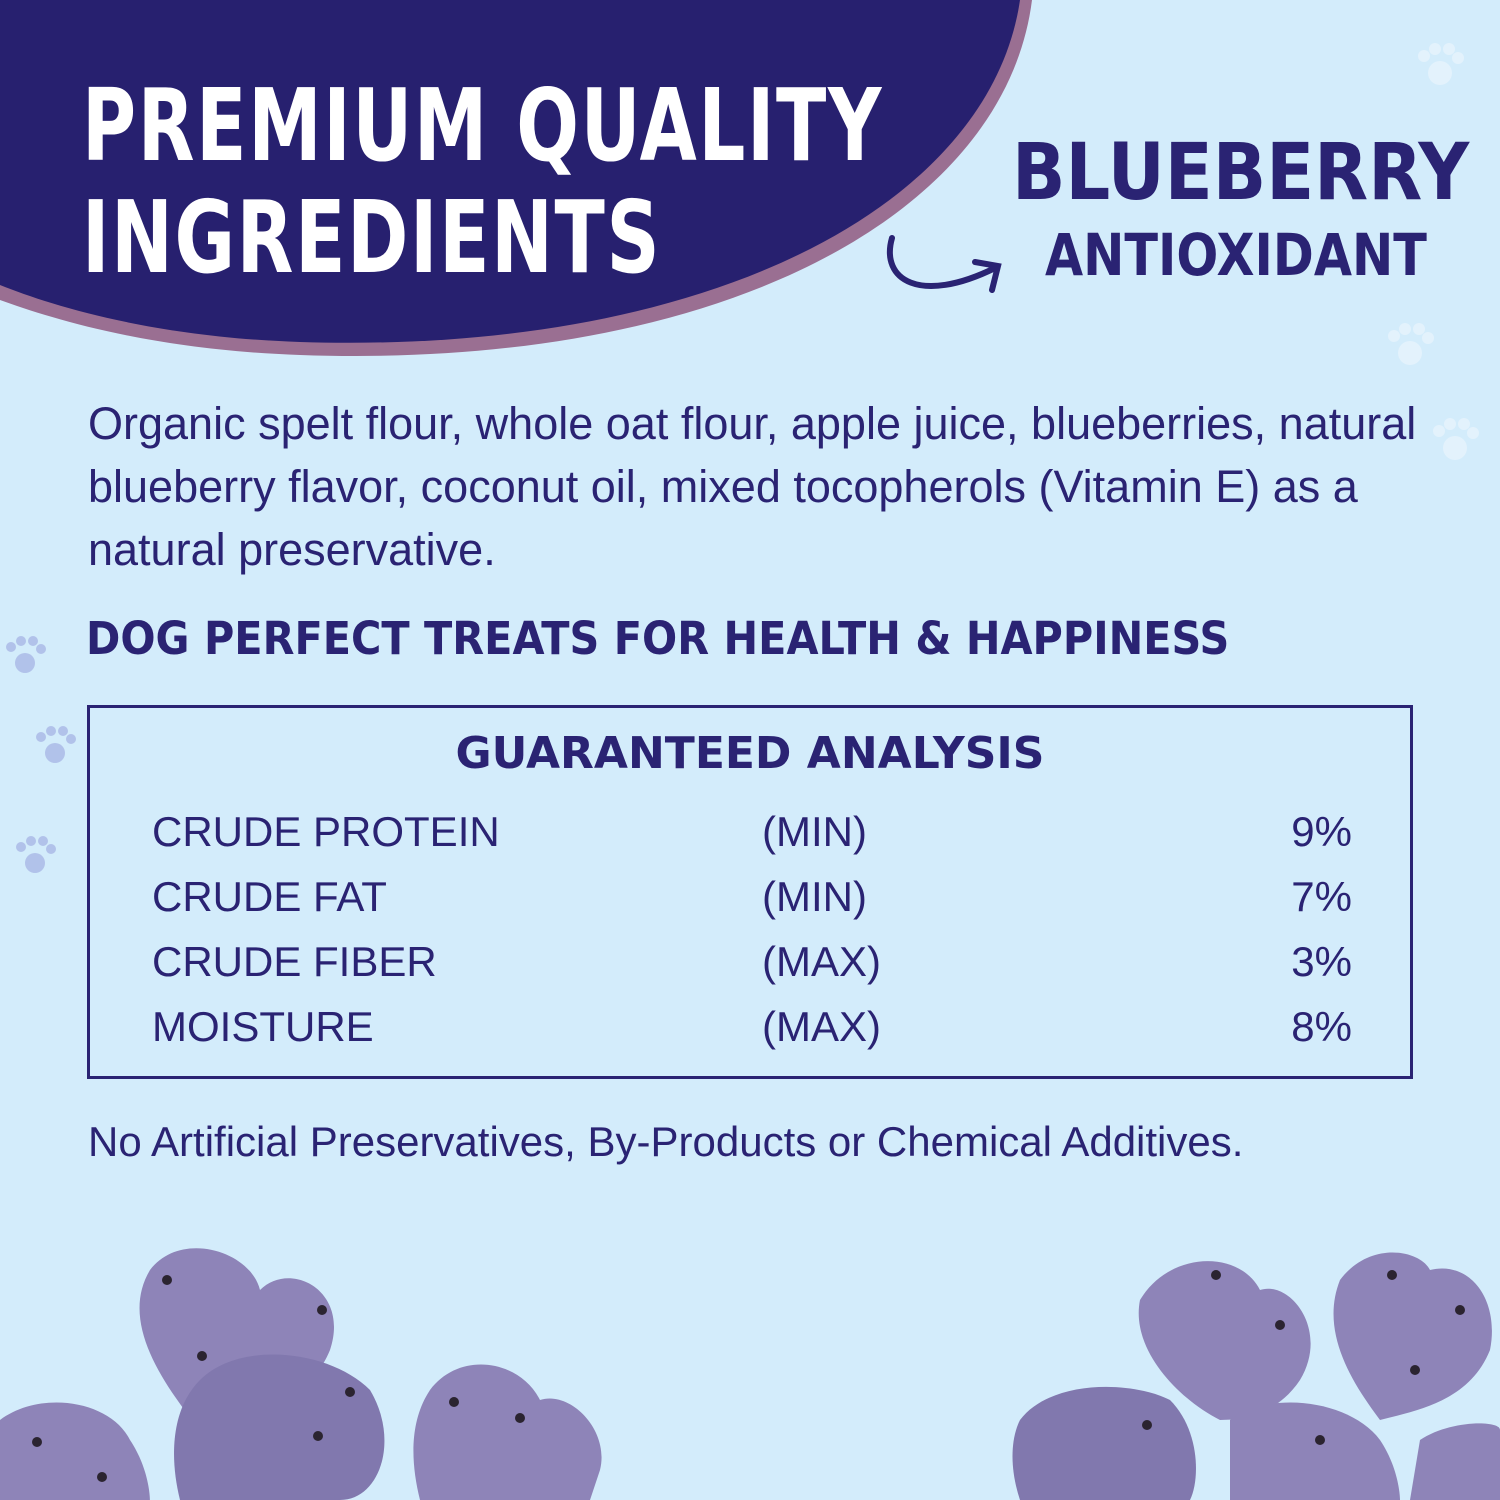  I want to click on treat-seeds, so click(748, 1376).